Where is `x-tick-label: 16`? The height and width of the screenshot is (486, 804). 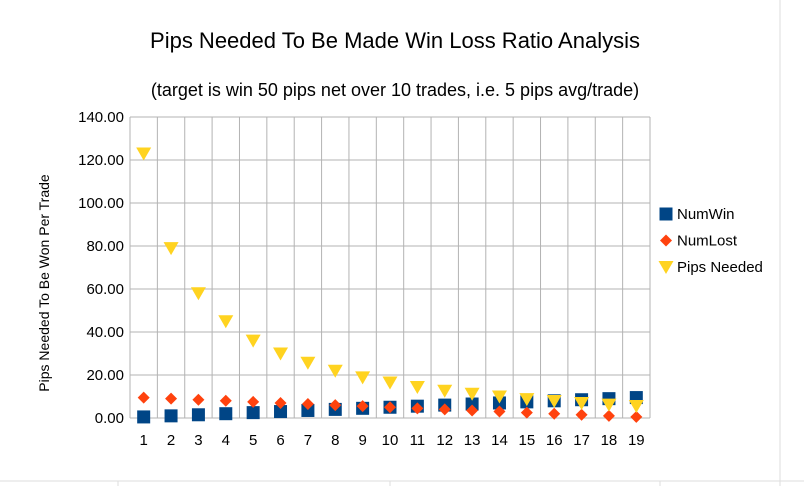
x-tick-label: 16 is located at coordinates (554, 440).